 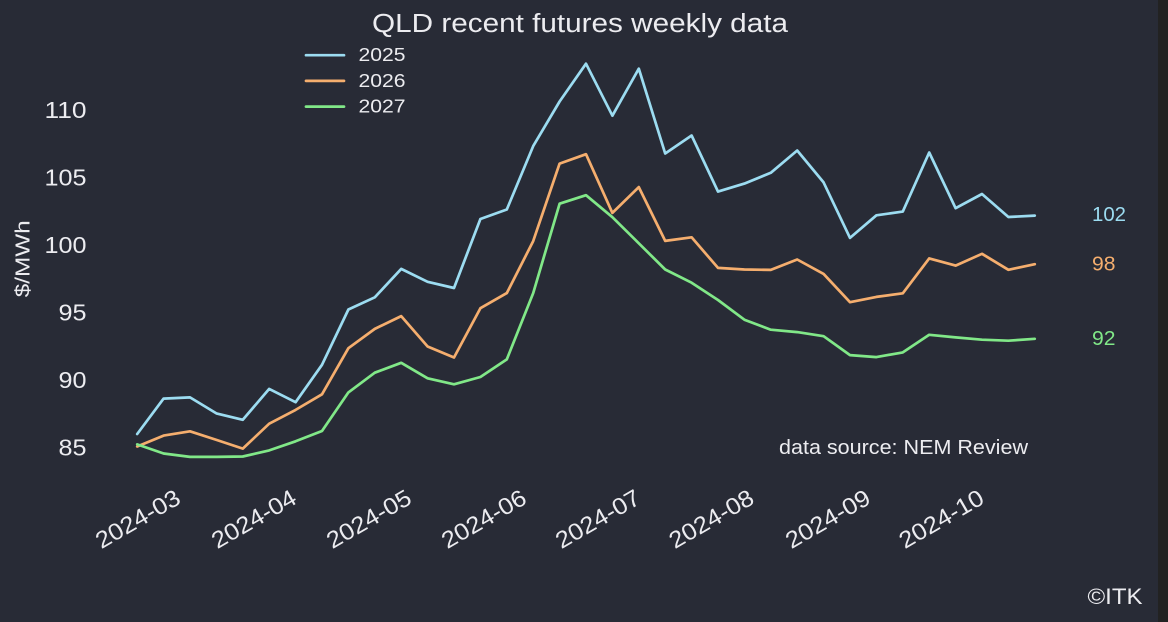 What do you see at coordinates (1104, 265) in the screenshot?
I see `svg-text: 98` at bounding box center [1104, 265].